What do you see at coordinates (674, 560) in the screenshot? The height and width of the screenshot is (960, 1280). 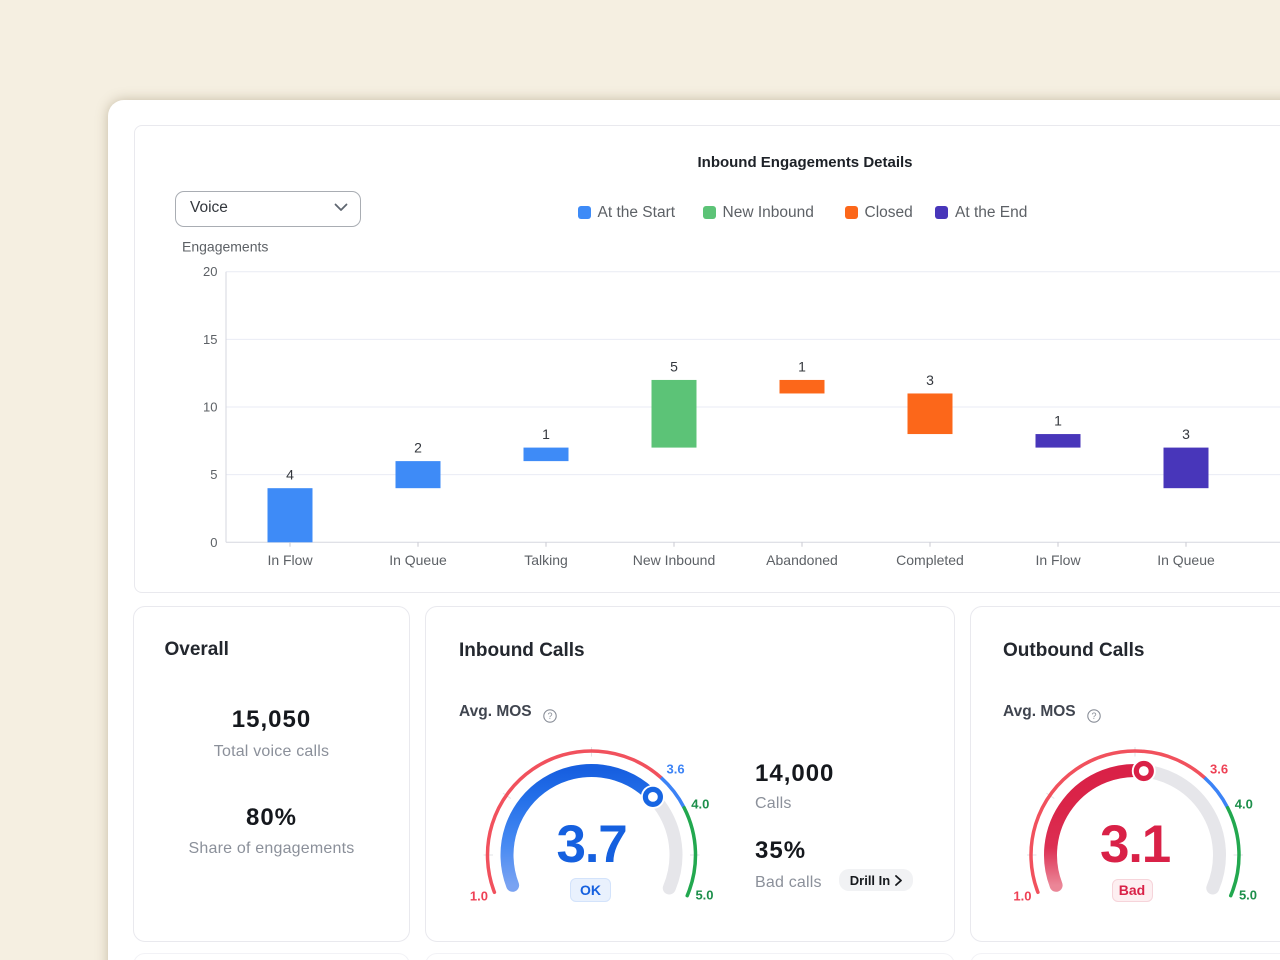 I see `svg-text: New Inbound` at bounding box center [674, 560].